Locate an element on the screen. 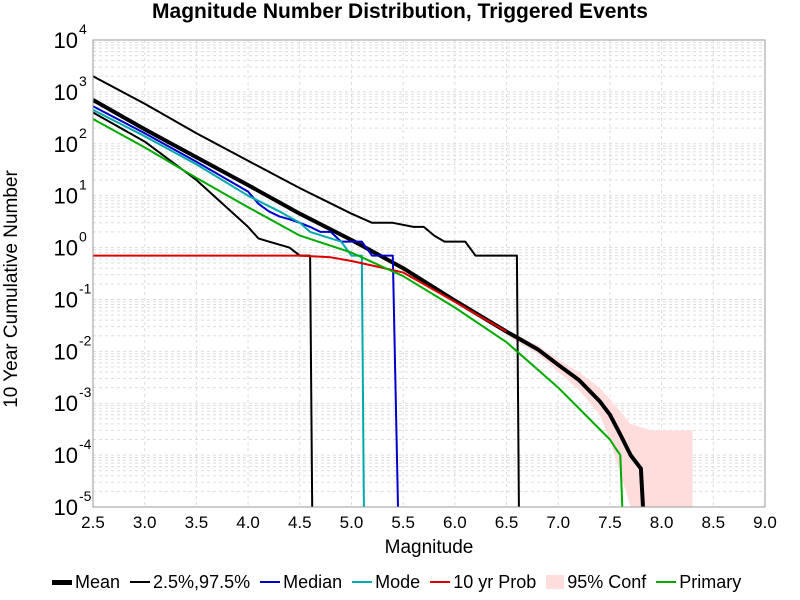  legend-item: 2.5%,97.5% is located at coordinates (190, 582).